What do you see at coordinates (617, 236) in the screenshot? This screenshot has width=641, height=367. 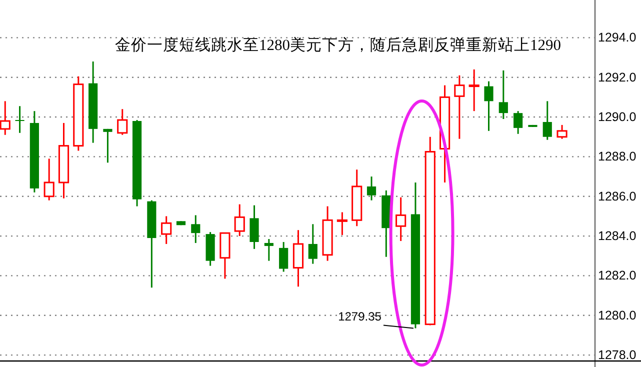 I see `y-tick-label: 1284.0` at bounding box center [617, 236].